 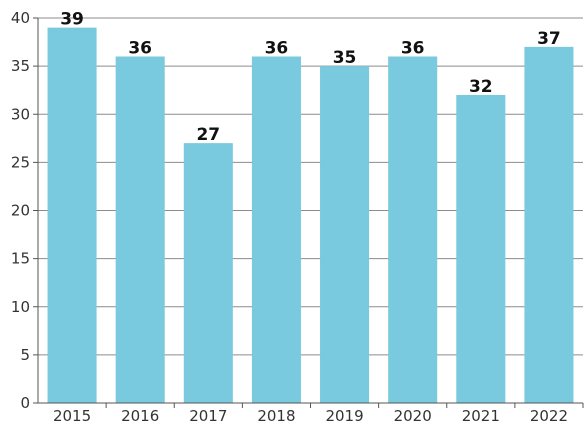 What do you see at coordinates (140, 416) in the screenshot?
I see `x-tick-label: 2016` at bounding box center [140, 416].